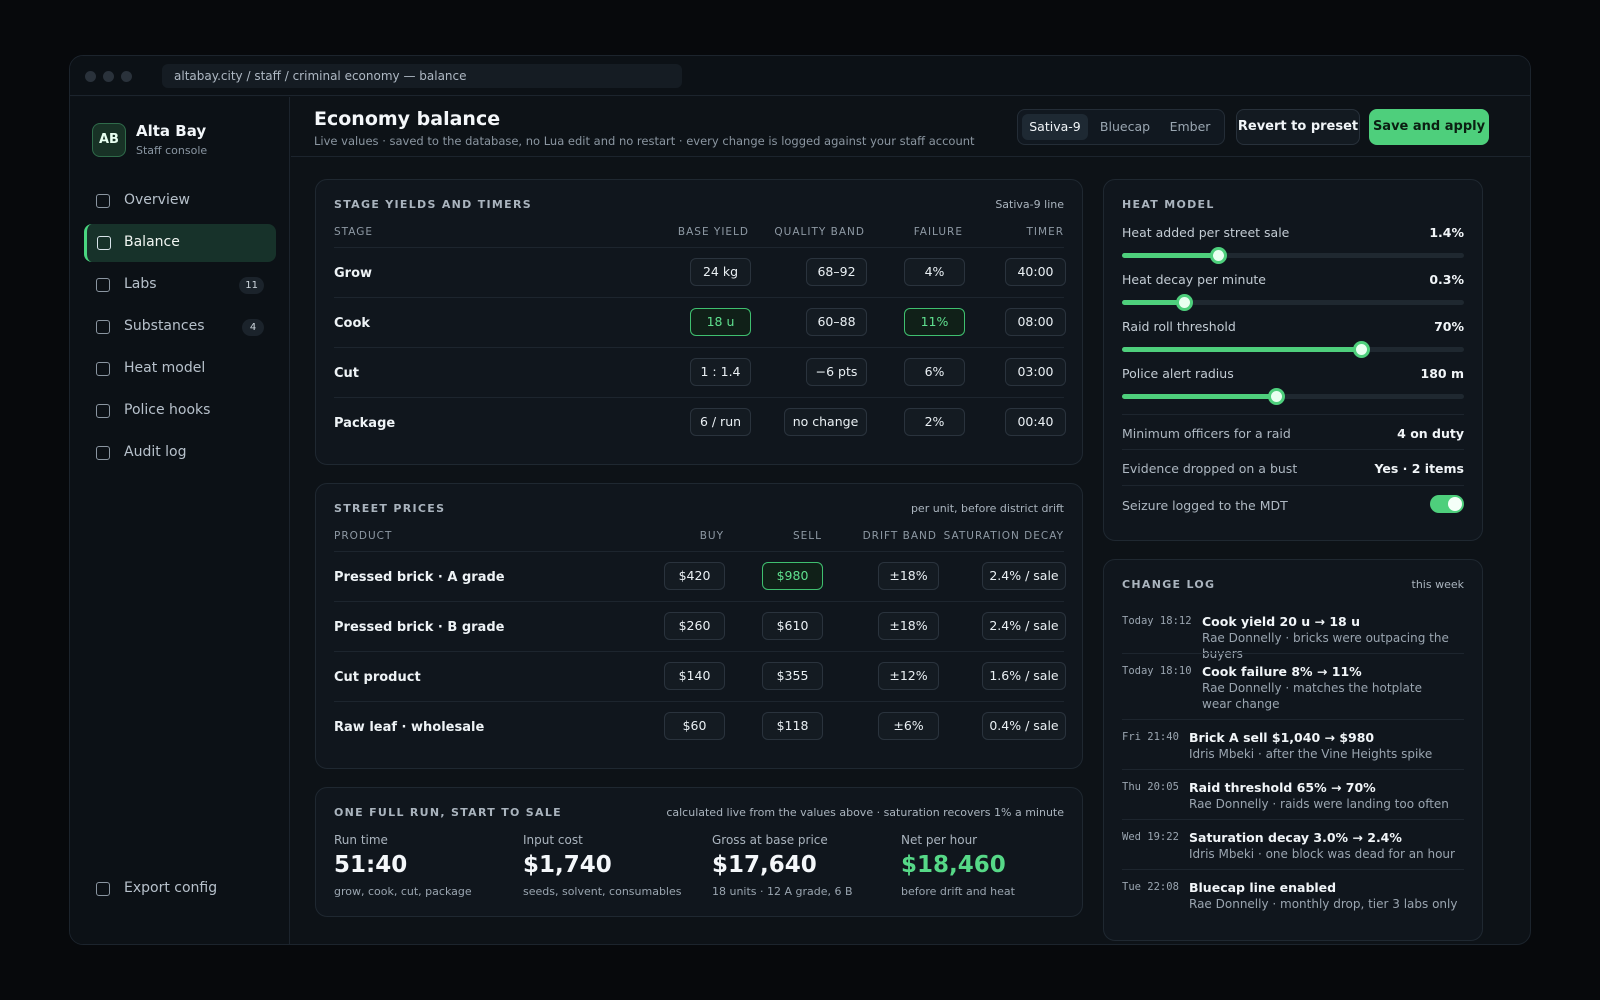  Describe the element at coordinates (1455, 504) in the screenshot. I see `toggle-knob` at that location.